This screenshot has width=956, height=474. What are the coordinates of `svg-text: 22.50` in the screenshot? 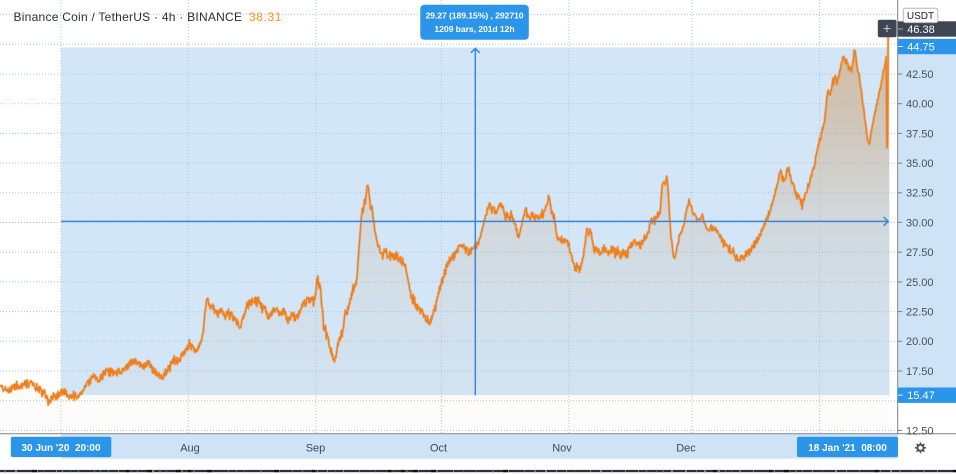 It's located at (920, 313).